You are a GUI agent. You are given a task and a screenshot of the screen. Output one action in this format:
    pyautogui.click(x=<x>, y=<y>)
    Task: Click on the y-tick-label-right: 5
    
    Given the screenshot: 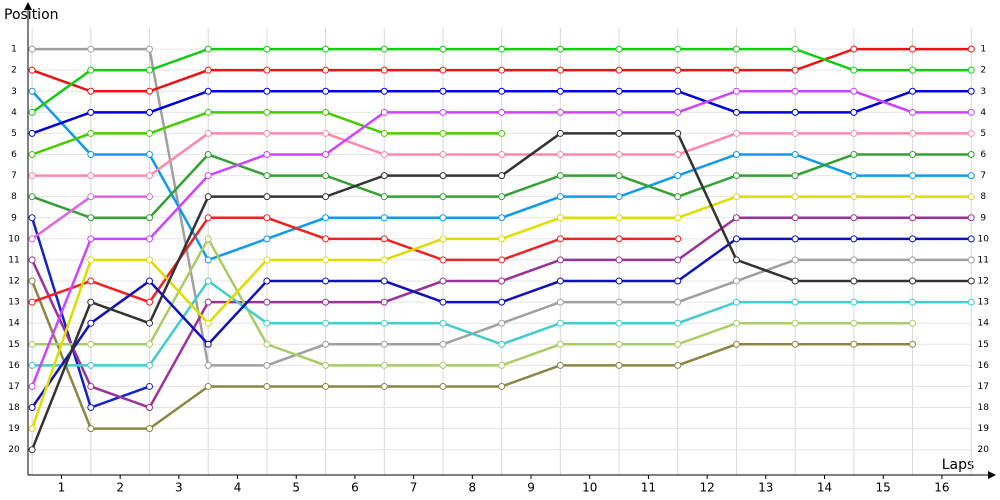 What is the action you would take?
    pyautogui.click(x=983, y=134)
    